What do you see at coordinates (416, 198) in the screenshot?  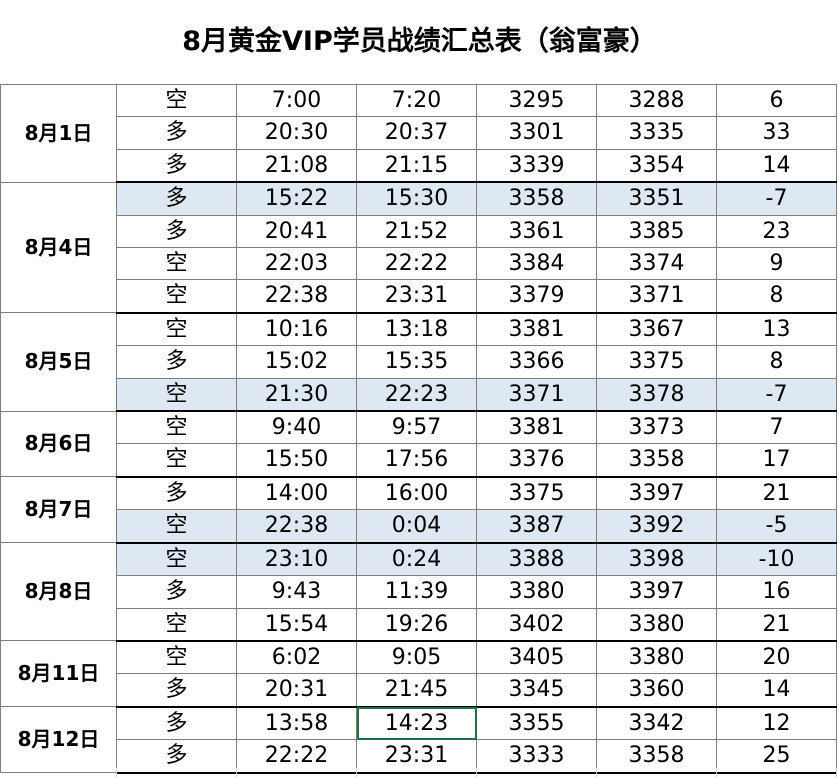 I see `close-time-cell: 15:30` at bounding box center [416, 198].